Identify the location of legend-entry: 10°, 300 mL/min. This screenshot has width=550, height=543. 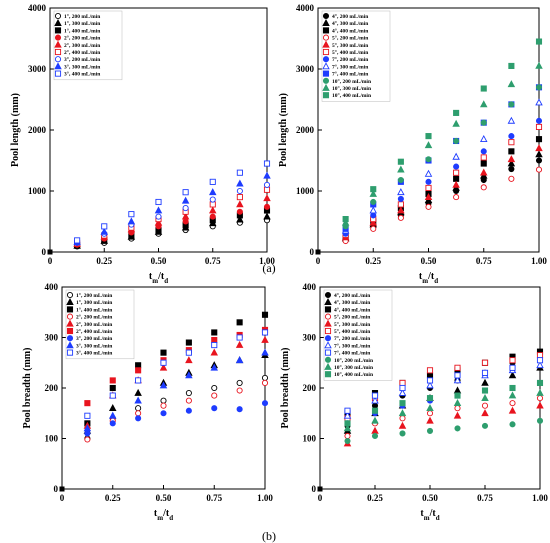
(351, 88).